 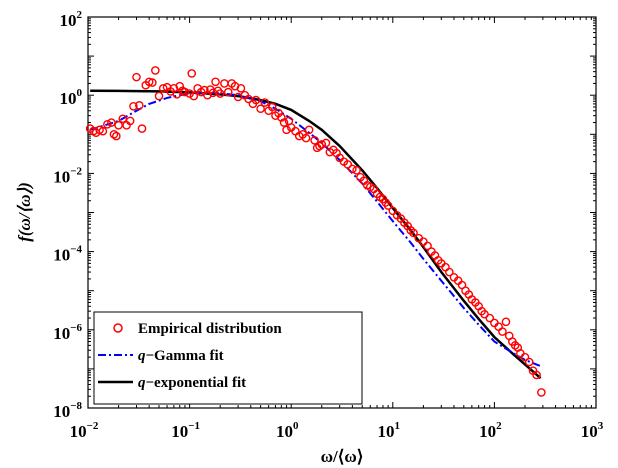 What do you see at coordinates (93, 426) in the screenshot?
I see `x-tick-label-exponent: −2` at bounding box center [93, 426].